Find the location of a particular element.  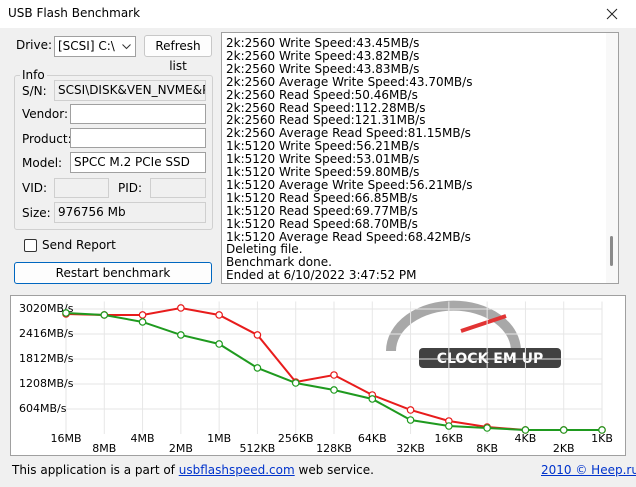

drive-select: [SCSI] C:\ is located at coordinates (95, 46).